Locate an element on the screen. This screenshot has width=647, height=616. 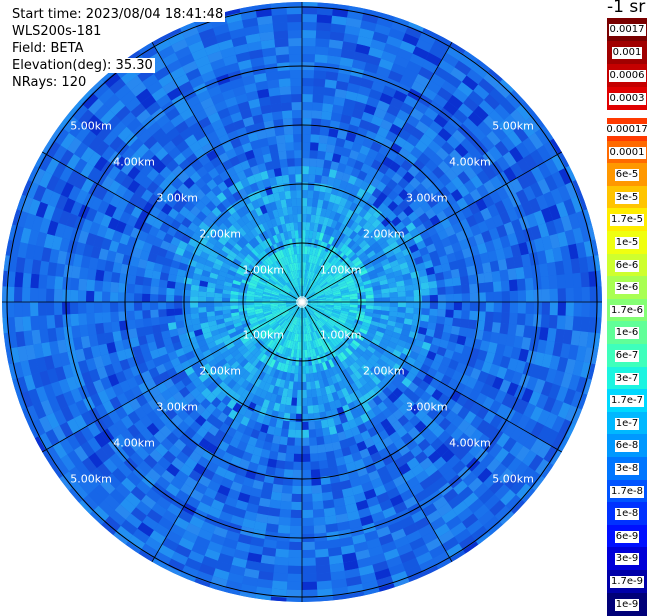
colorbar-label: 1.7e-8 is located at coordinates (627, 492).